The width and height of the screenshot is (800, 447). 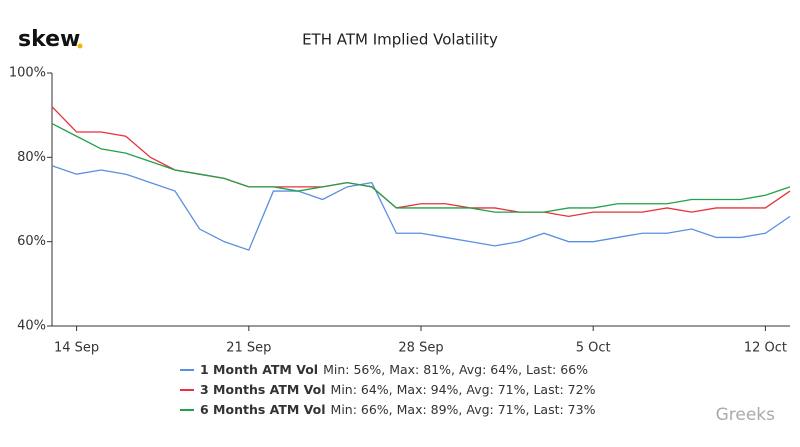 I want to click on brand-dot, so click(x=80, y=46).